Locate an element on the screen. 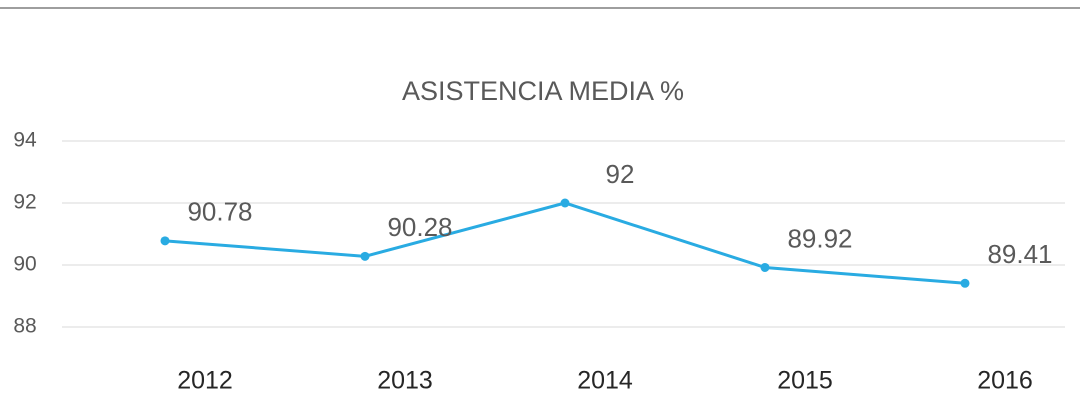 The width and height of the screenshot is (1080, 400). chart-title: ASISTENCIA MEDIA % is located at coordinates (543, 91).